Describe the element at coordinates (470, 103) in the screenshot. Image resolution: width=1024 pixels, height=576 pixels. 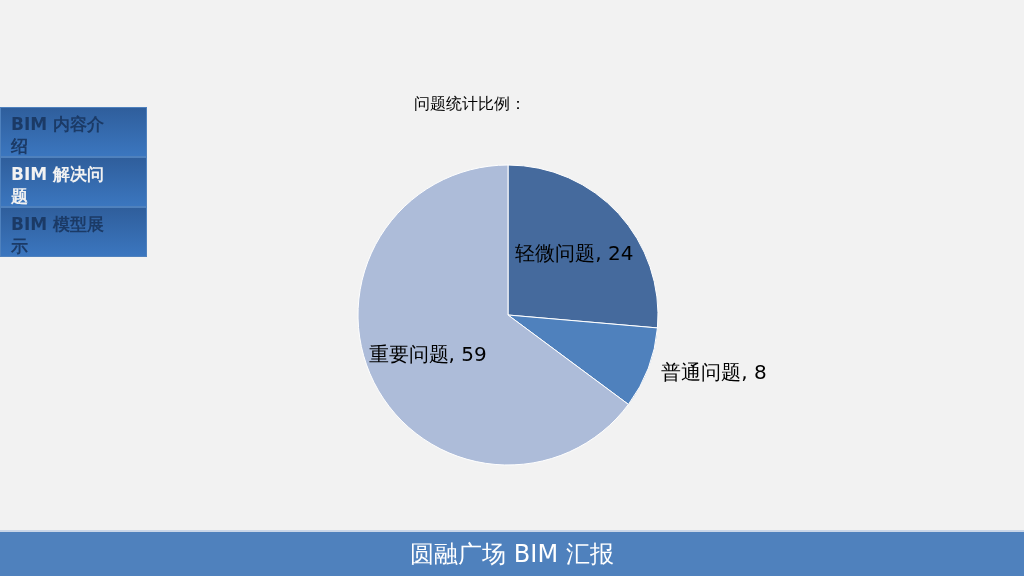
I see `chart-title: 问题统计比例：` at that location.